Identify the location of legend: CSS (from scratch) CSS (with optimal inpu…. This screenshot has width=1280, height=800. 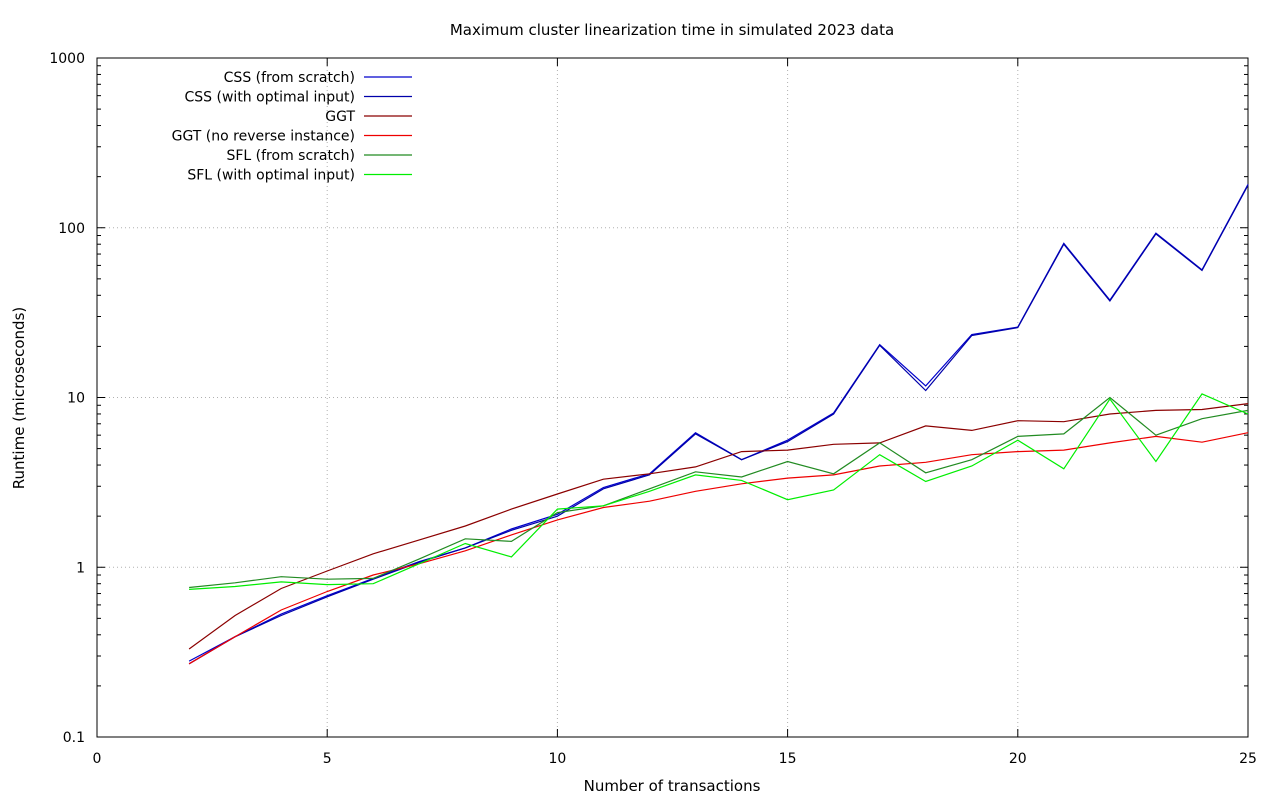
(292, 127).